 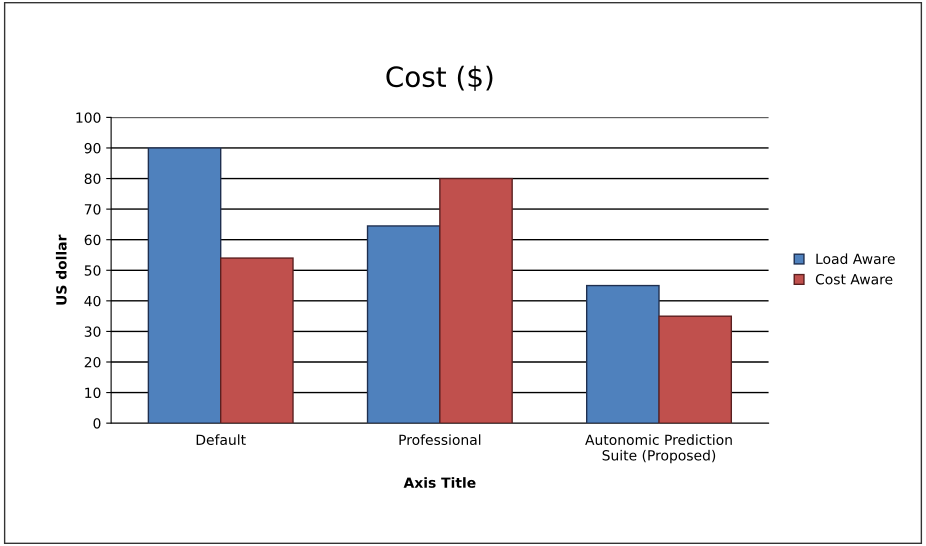 I want to click on x-axis-title: Axis Title, so click(x=440, y=482).